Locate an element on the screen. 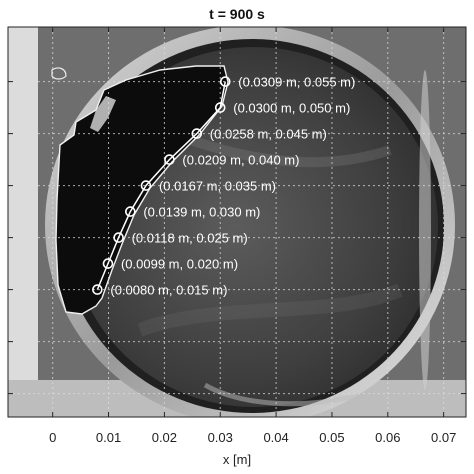  data-label-1: (0.0300 m, 0.050 m) is located at coordinates (291, 108).